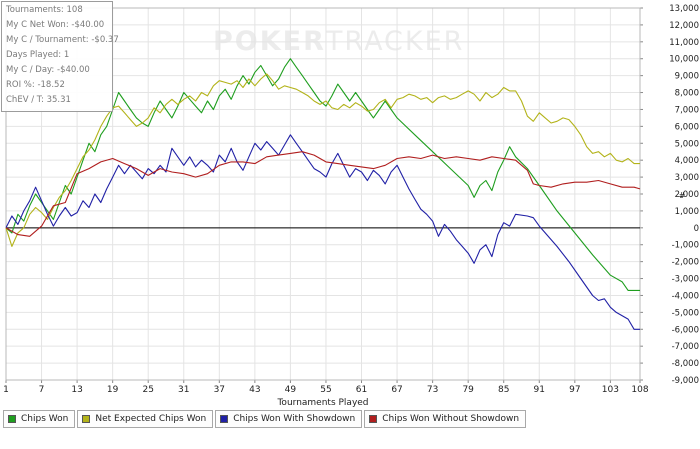  I want to click on y-tick-label: 6,000, so click(687, 127).